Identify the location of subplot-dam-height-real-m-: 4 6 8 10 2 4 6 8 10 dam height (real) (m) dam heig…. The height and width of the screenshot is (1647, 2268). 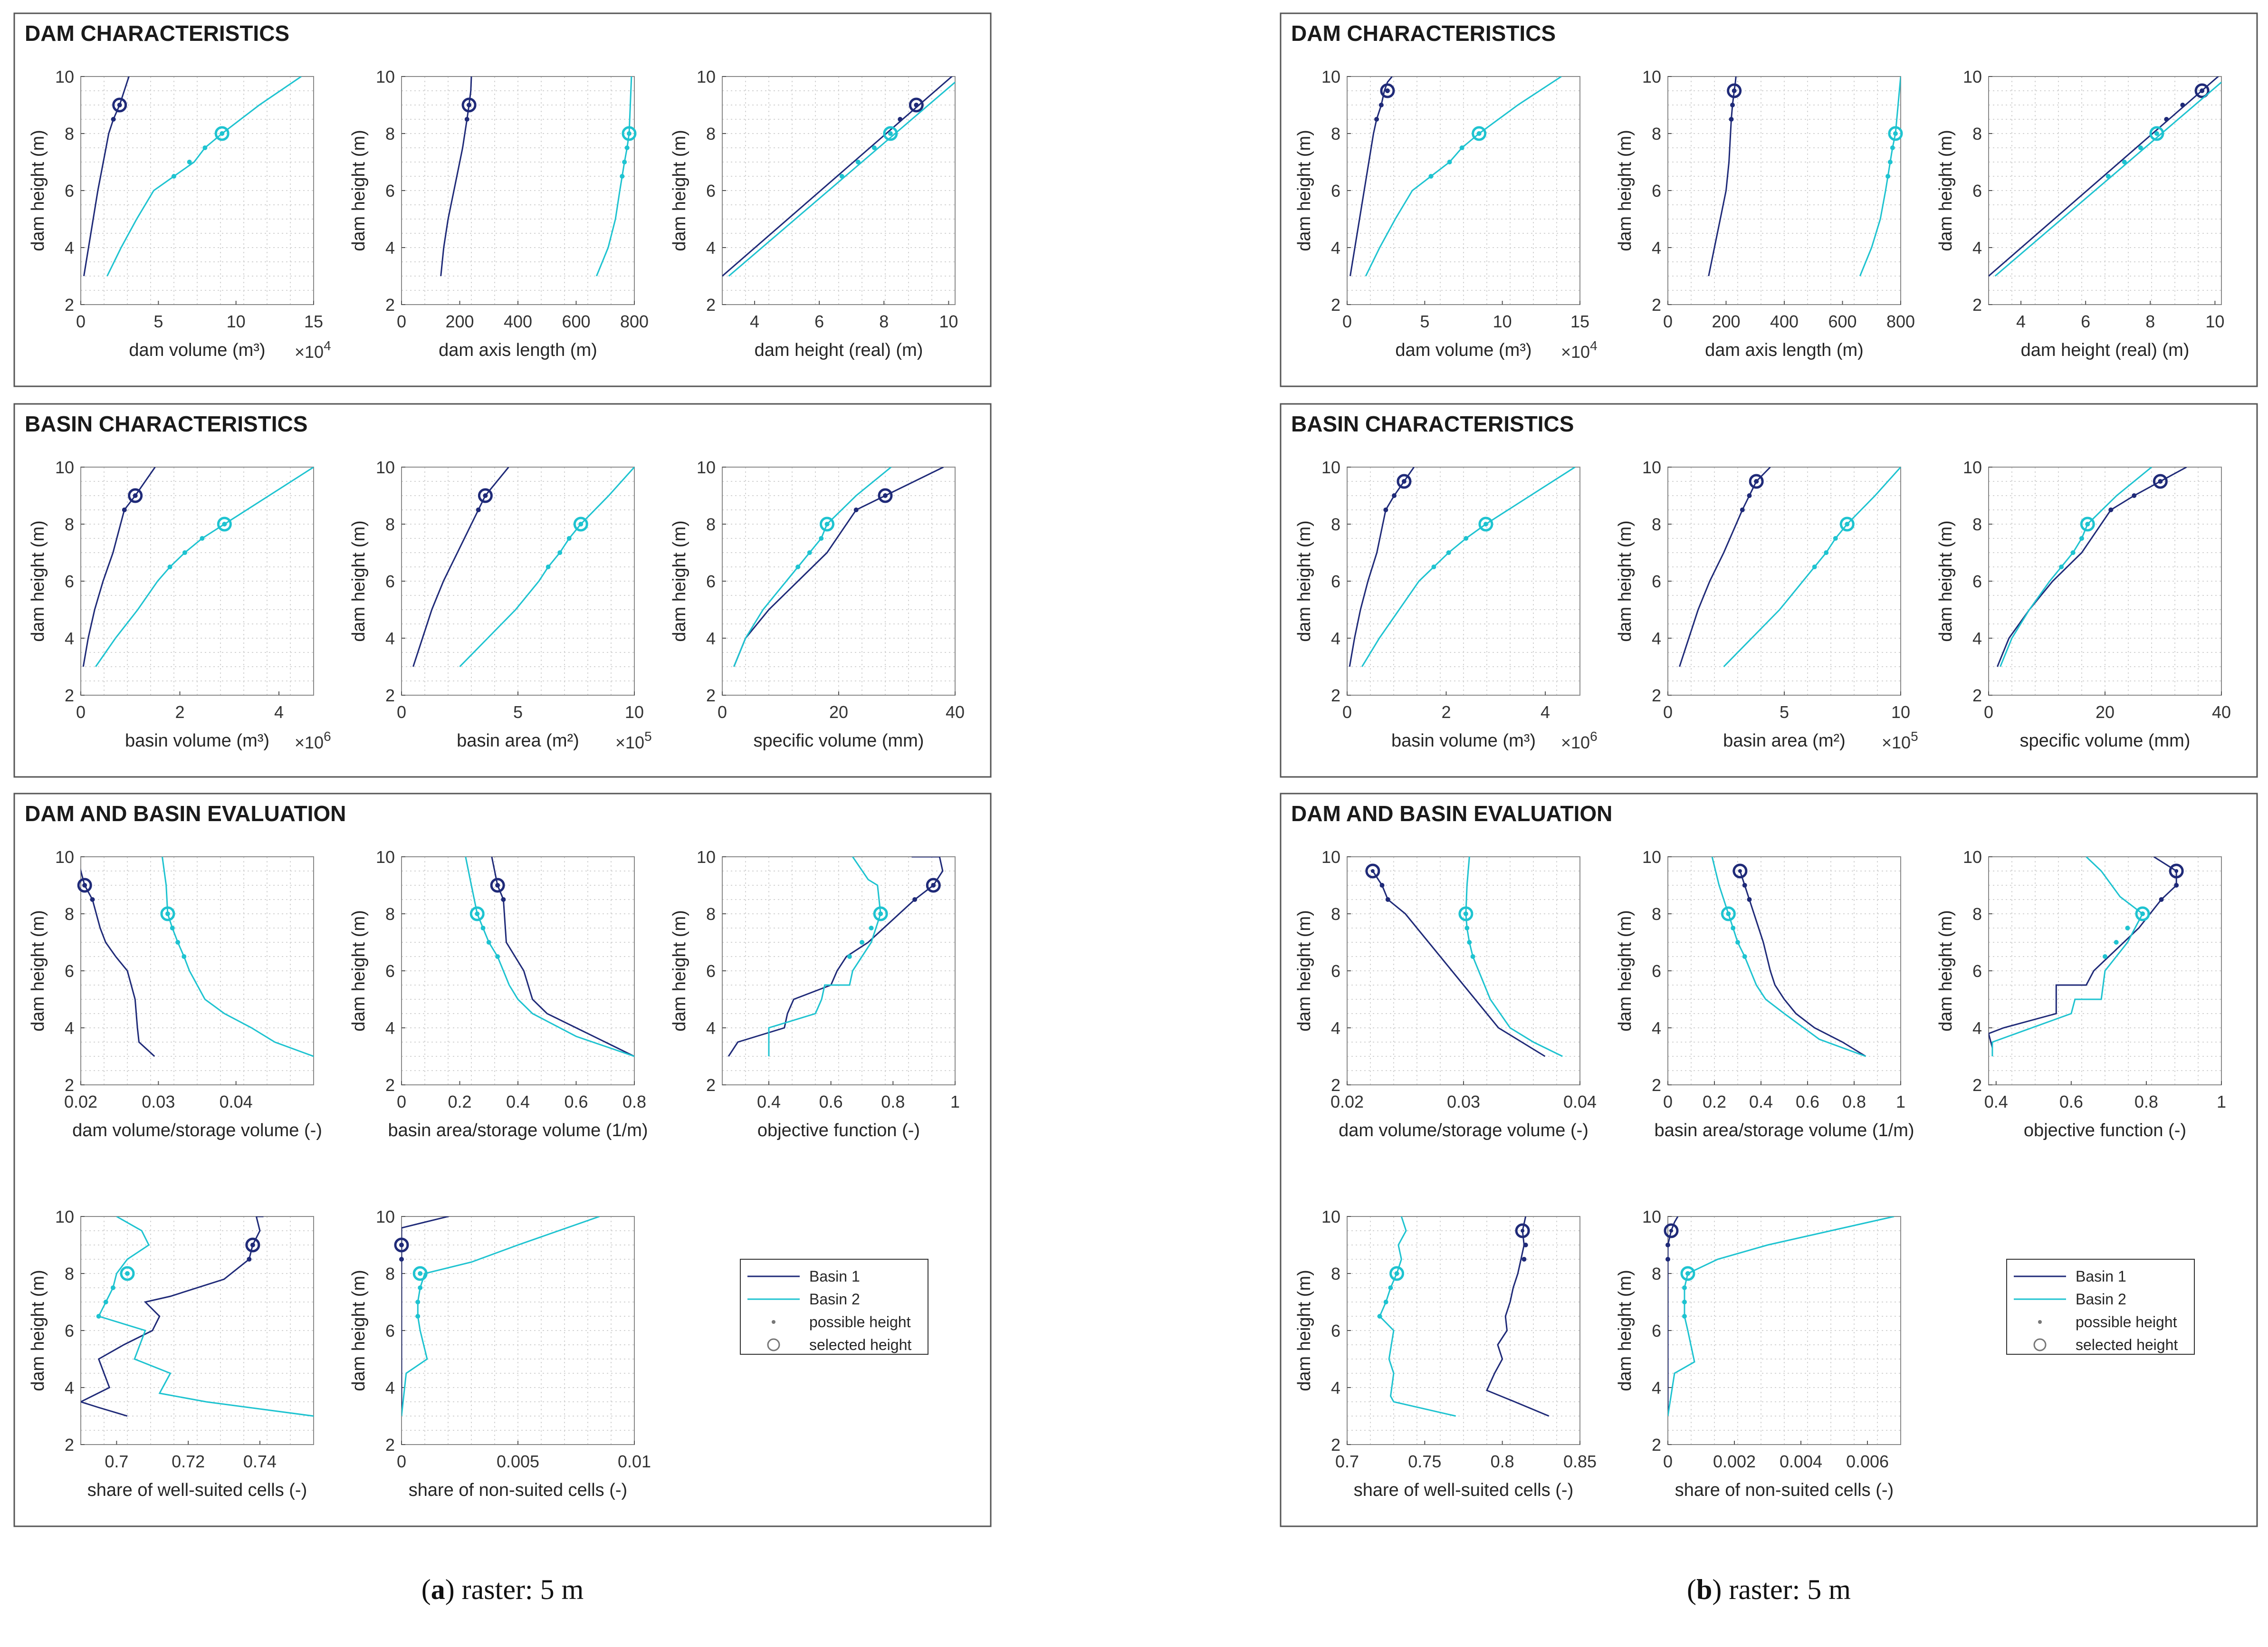
(2080, 213).